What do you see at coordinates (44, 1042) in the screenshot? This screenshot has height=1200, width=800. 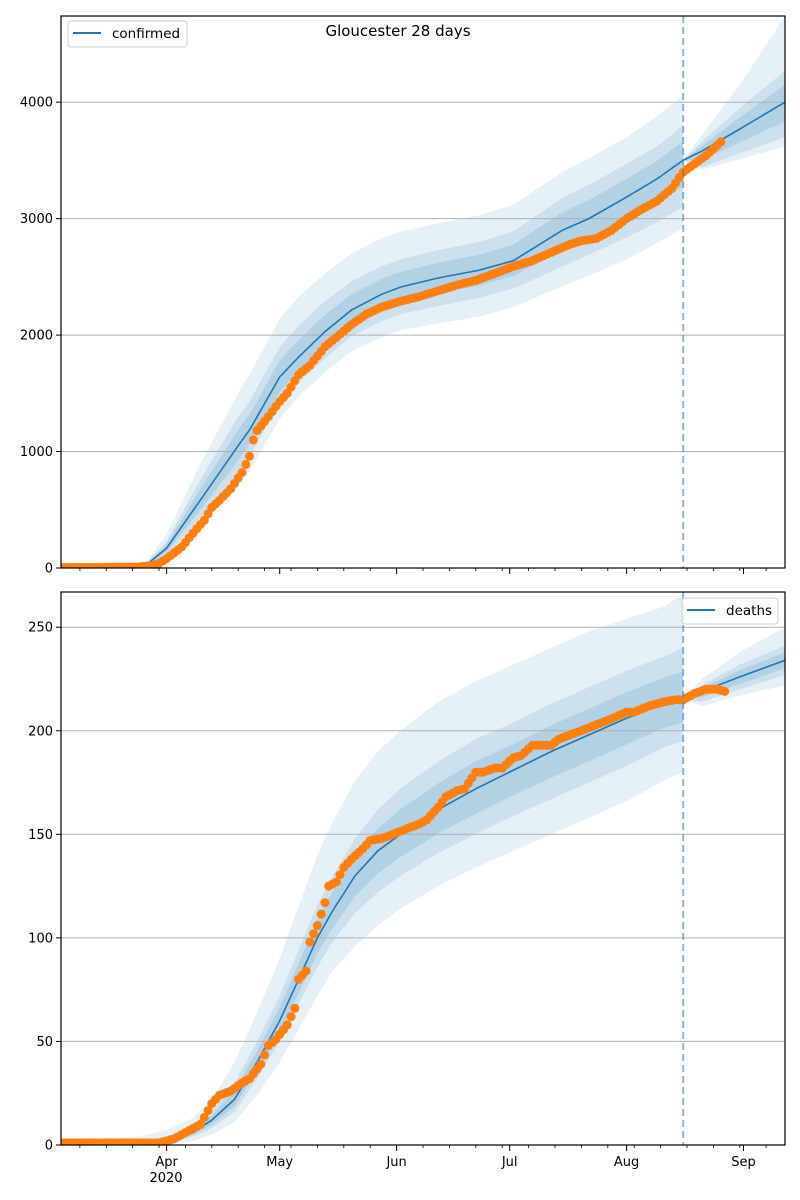 I see `y-tick-label: 50` at bounding box center [44, 1042].